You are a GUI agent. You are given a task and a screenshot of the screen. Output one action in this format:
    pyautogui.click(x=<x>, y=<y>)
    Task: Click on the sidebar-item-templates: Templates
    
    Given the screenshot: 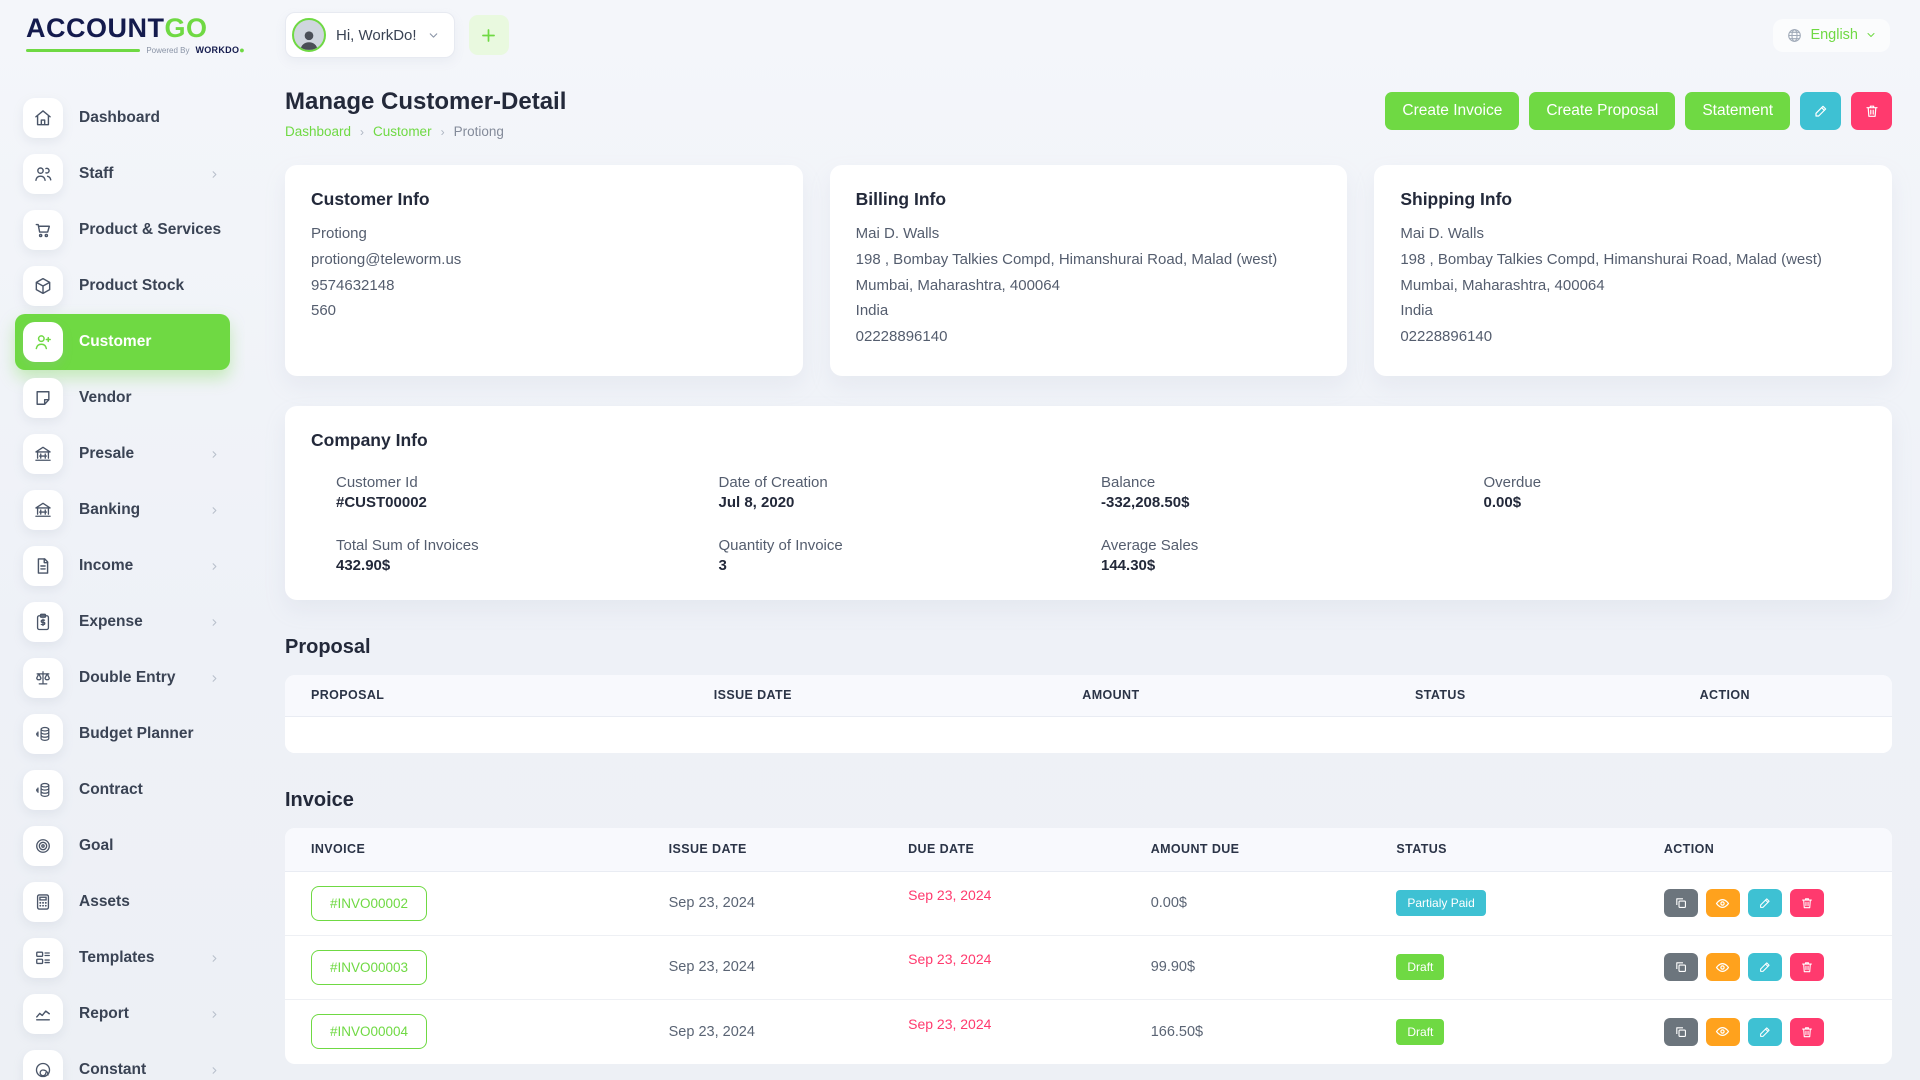 What is the action you would take?
    pyautogui.click(x=122, y=958)
    